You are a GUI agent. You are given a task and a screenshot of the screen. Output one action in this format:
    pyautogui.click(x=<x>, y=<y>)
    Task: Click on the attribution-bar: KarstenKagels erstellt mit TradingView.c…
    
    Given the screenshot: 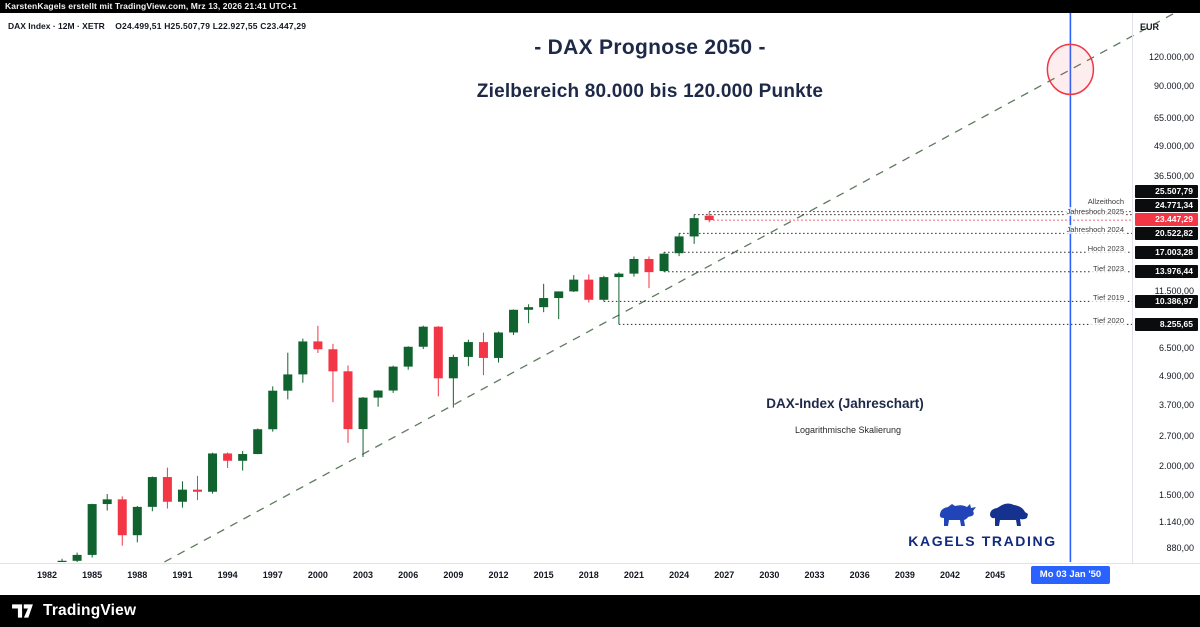 What is the action you would take?
    pyautogui.click(x=600, y=6)
    